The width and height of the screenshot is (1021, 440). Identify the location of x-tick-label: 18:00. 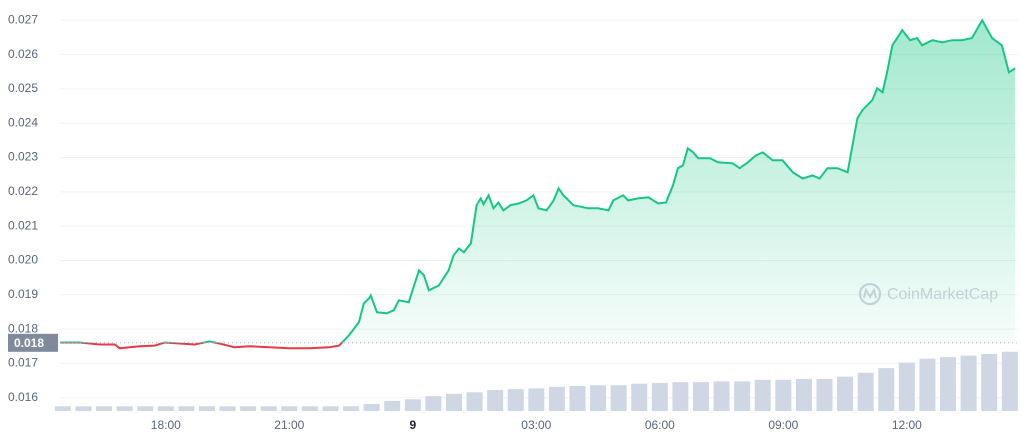
(166, 425).